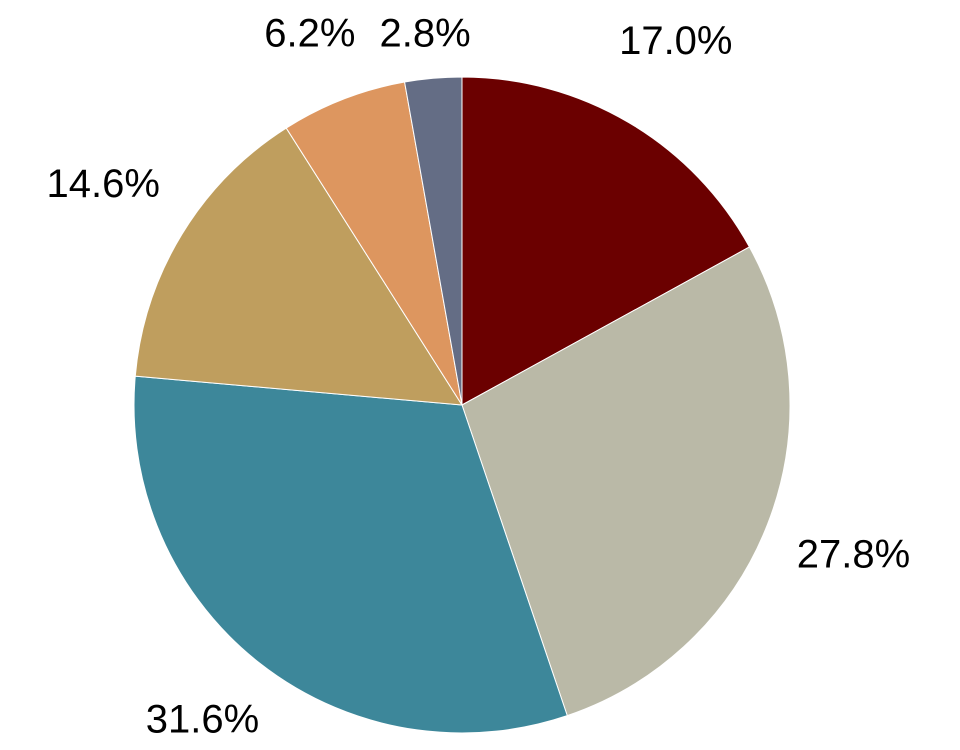 This screenshot has width=960, height=750. I want to click on data-label: 27.8%, so click(853, 555).